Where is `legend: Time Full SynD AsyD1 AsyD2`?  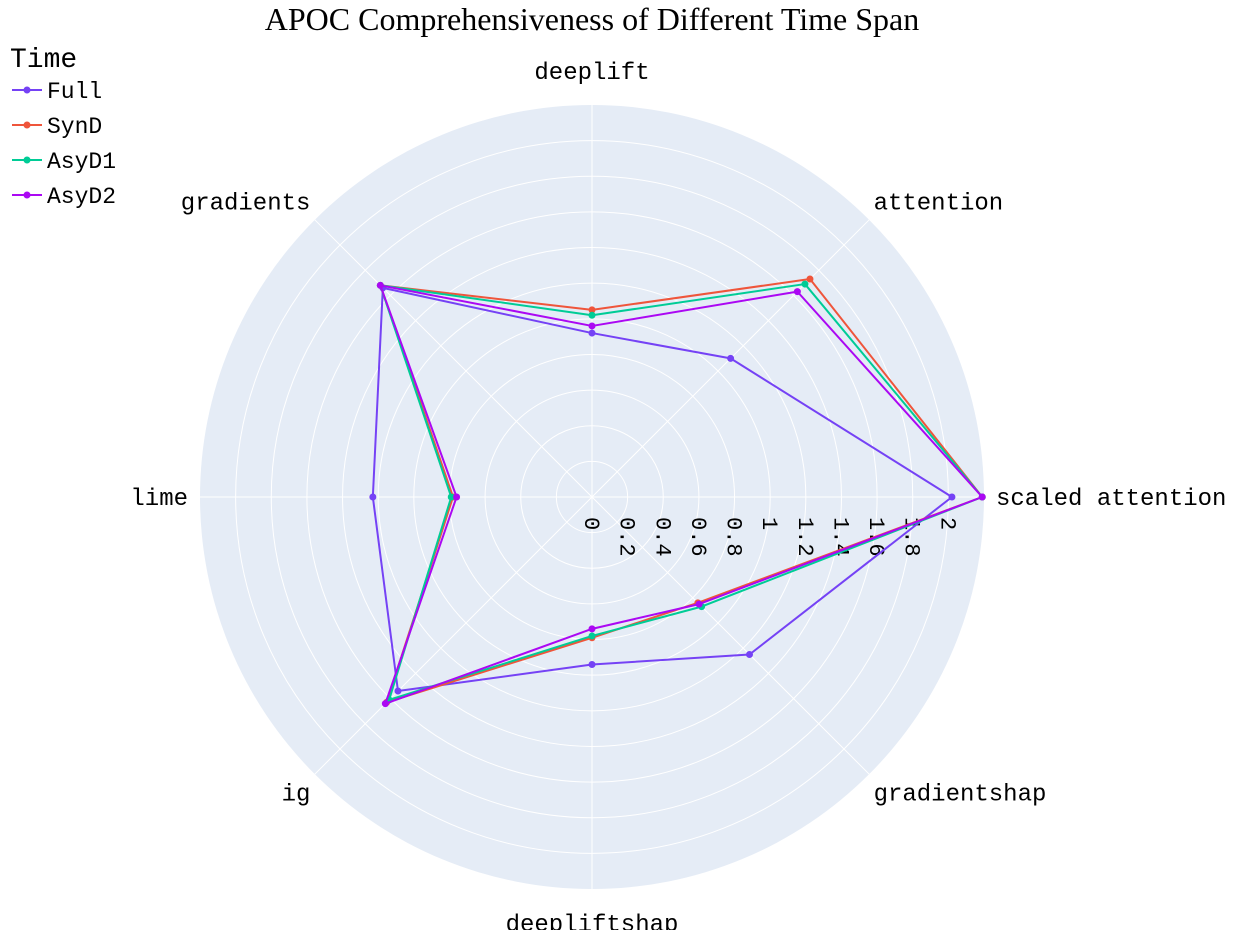
legend: Time Full SynD AsyD1 AsyD2 is located at coordinates (63, 127).